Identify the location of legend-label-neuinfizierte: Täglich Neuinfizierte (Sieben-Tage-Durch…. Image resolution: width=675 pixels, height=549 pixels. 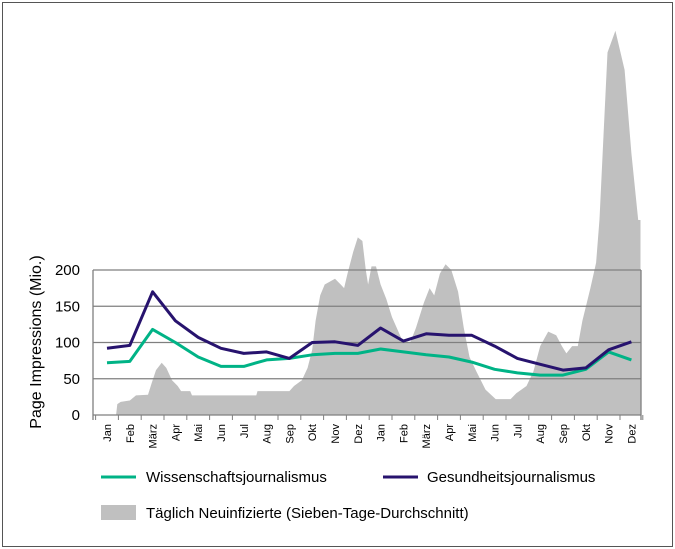
(307, 513).